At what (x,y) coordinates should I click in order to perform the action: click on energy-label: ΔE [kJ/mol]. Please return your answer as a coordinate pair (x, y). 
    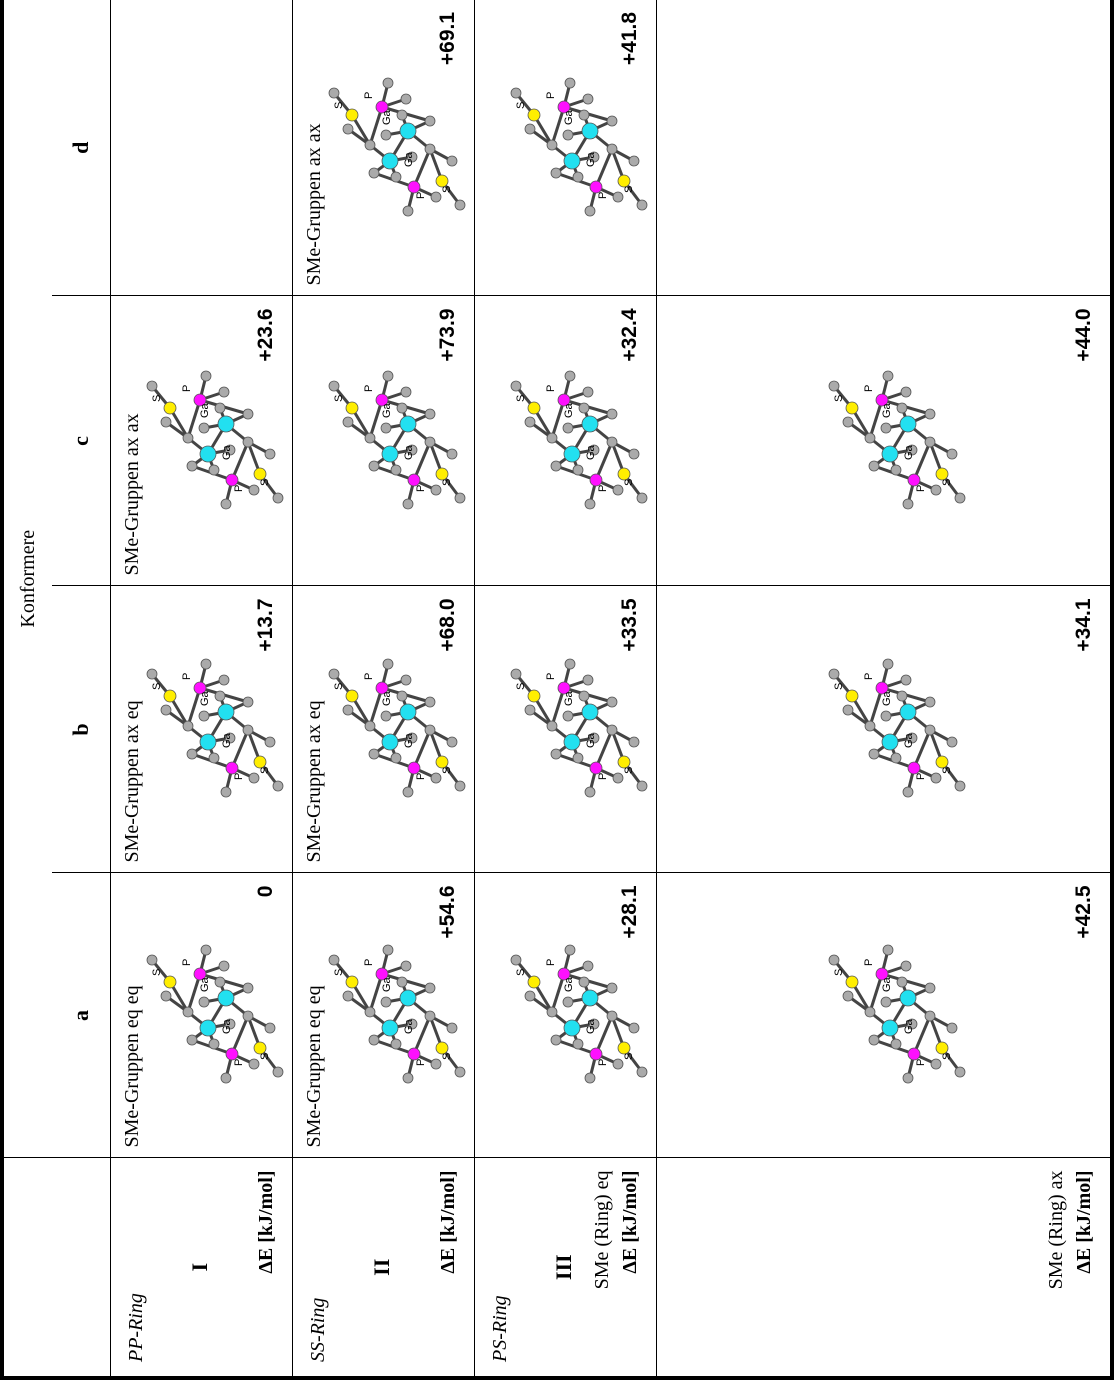
    Looking at the image, I should click on (448, 1222).